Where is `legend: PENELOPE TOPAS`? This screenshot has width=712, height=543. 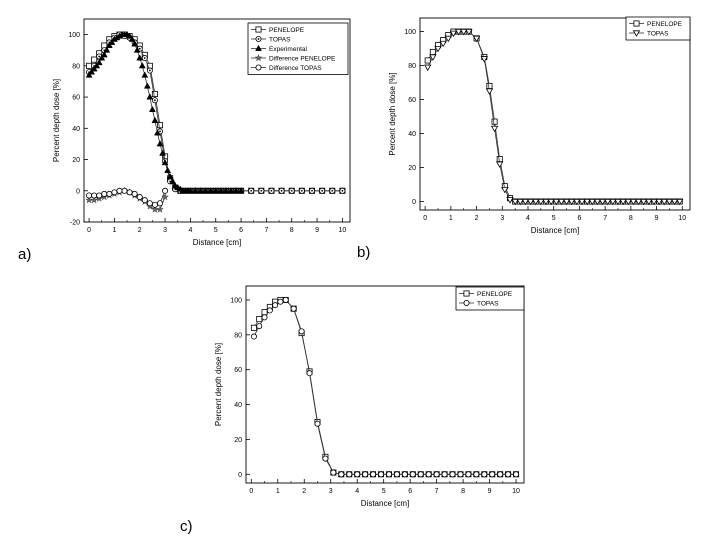 legend: PENELOPE TOPAS is located at coordinates (490, 298).